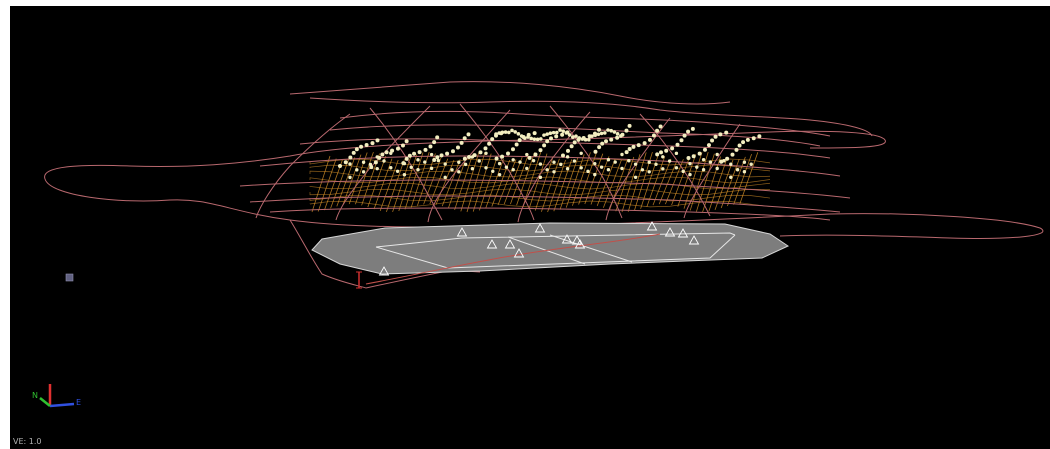 The height and width of the screenshot is (449, 1050). What do you see at coordinates (35, 395) in the screenshot?
I see `north-label: N` at bounding box center [35, 395].